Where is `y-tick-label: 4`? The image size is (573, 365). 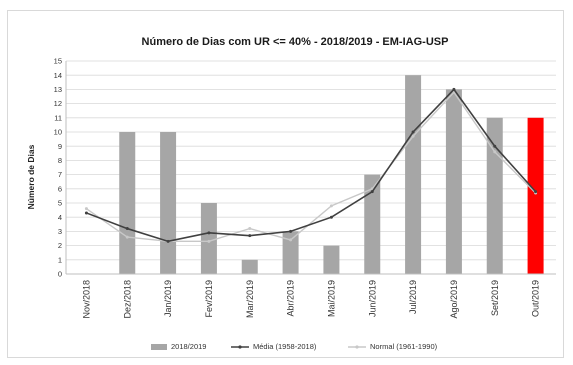
y-tick-label: 4 is located at coordinates (60, 217).